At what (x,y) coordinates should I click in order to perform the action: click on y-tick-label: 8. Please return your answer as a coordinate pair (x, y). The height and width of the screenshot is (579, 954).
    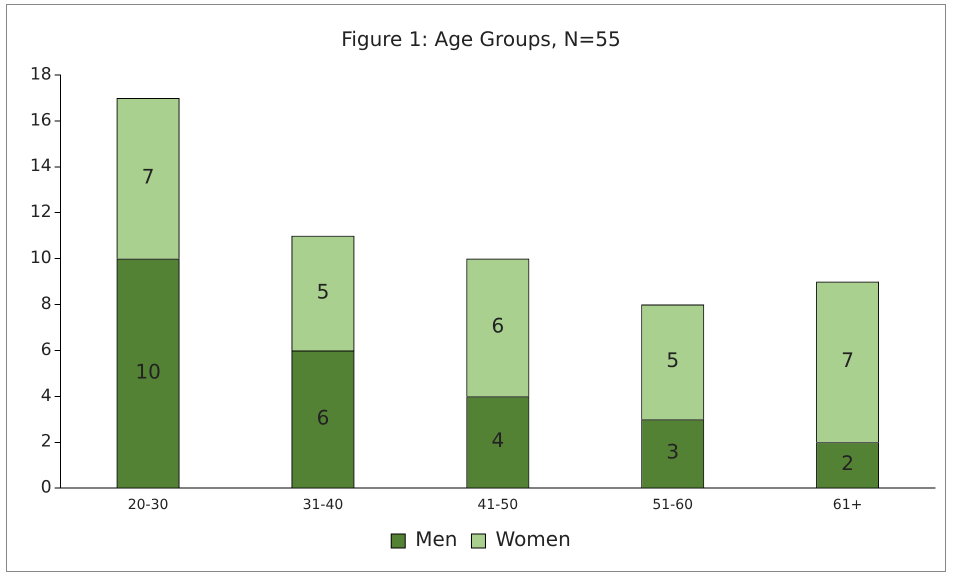
    Looking at the image, I should click on (46, 304).